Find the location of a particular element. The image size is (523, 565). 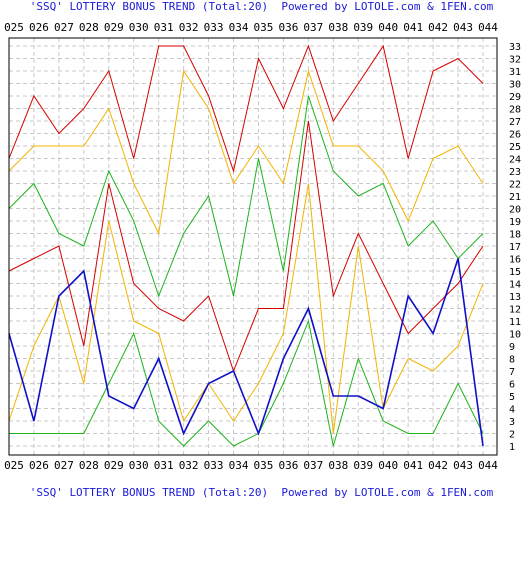

y-tick-label: 19 is located at coordinates (515, 222).